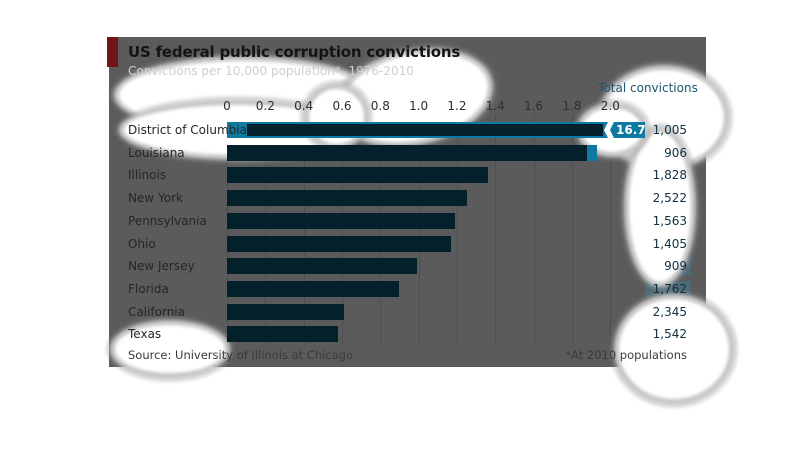 This screenshot has height=464, width=810. What do you see at coordinates (227, 106) in the screenshot?
I see `x-axis-tick-label: 0` at bounding box center [227, 106].